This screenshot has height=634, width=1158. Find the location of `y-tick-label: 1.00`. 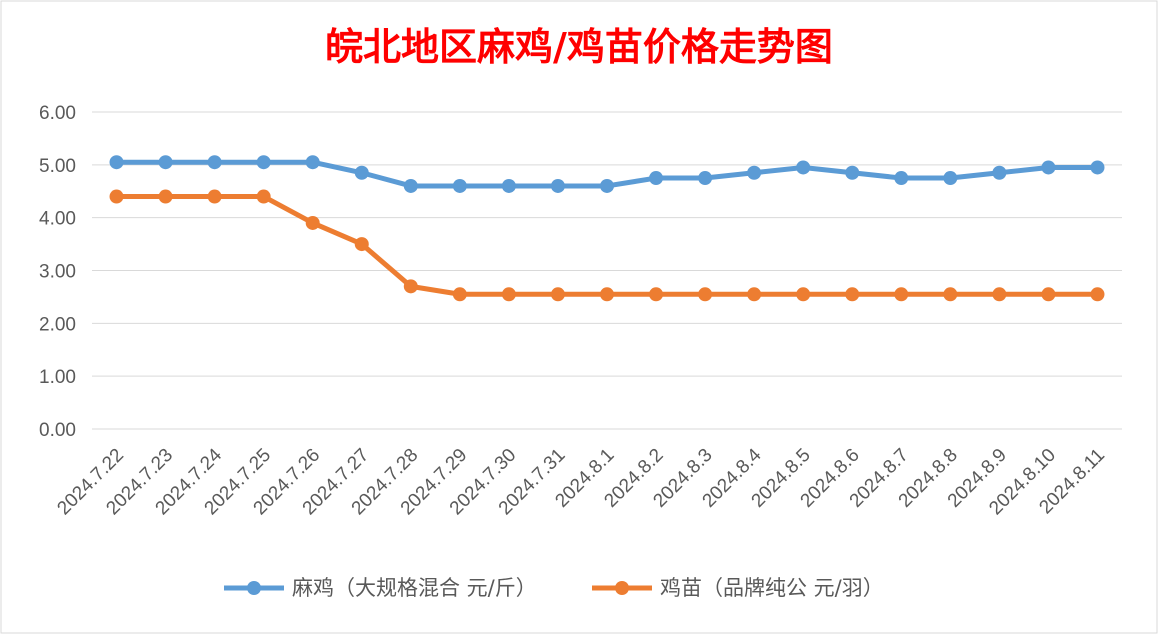

y-tick-label: 1.00 is located at coordinates (57, 377).